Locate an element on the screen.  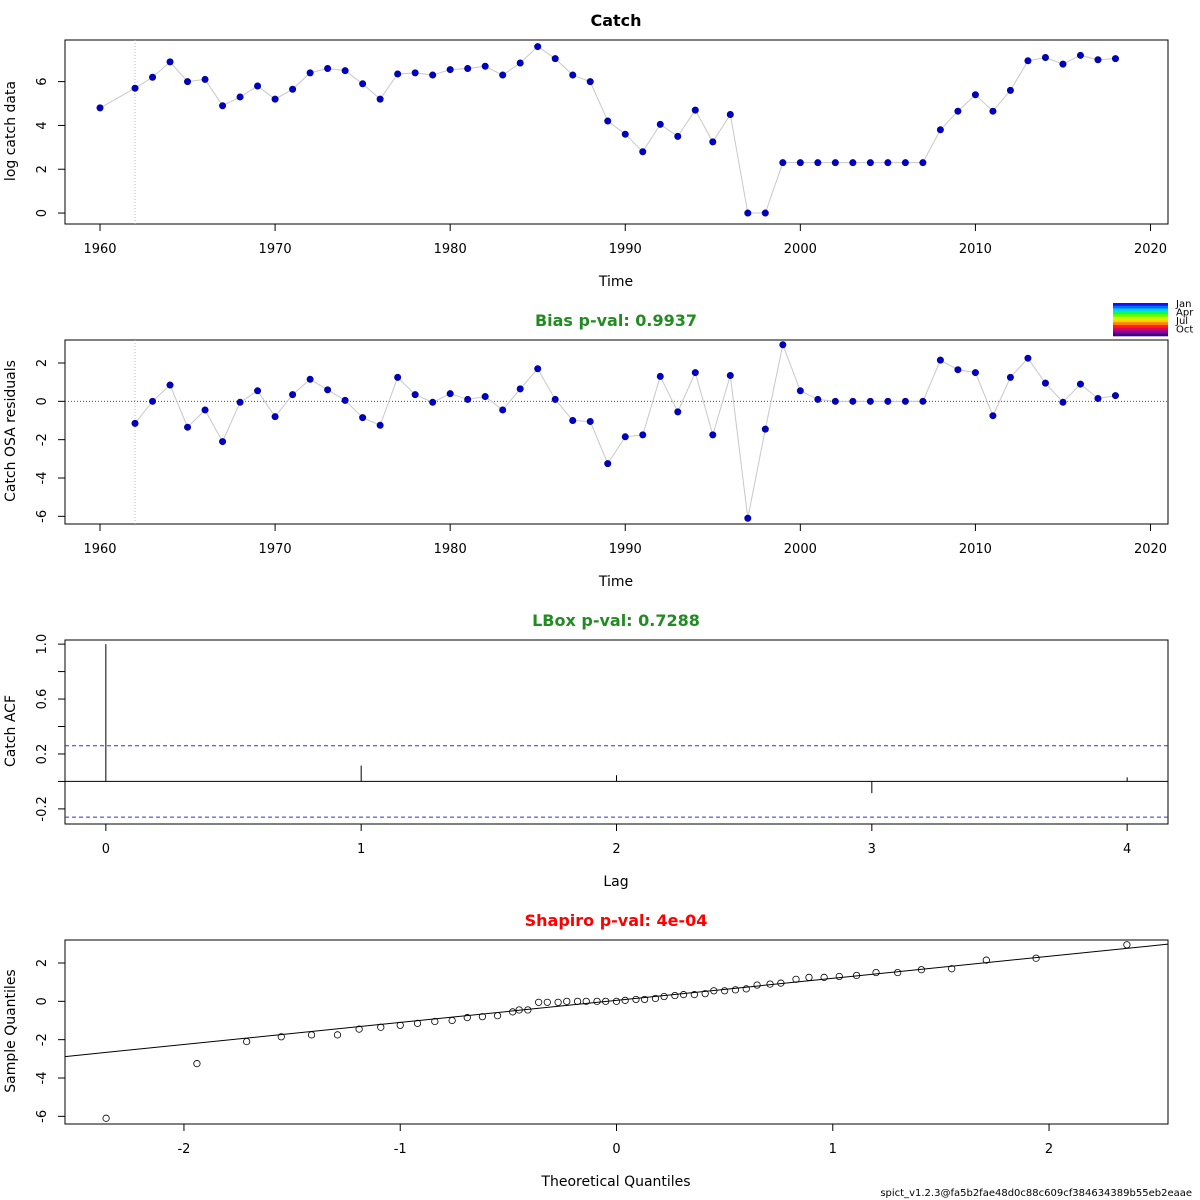
legend-month-label: Jul is located at coordinates (1181, 321).